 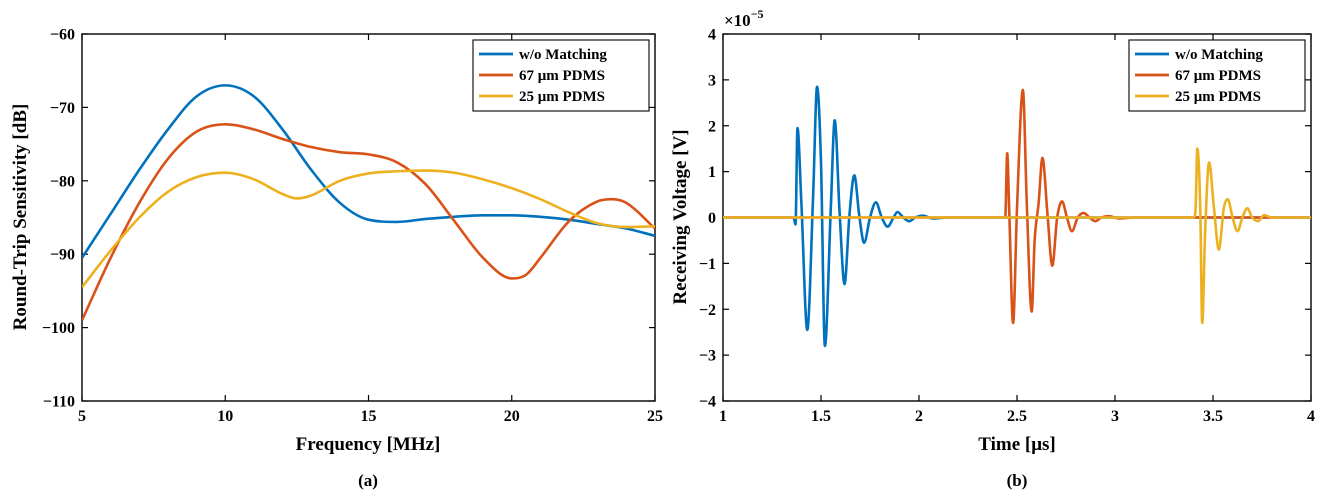 I want to click on y-tick-label: −2, so click(x=707, y=310).